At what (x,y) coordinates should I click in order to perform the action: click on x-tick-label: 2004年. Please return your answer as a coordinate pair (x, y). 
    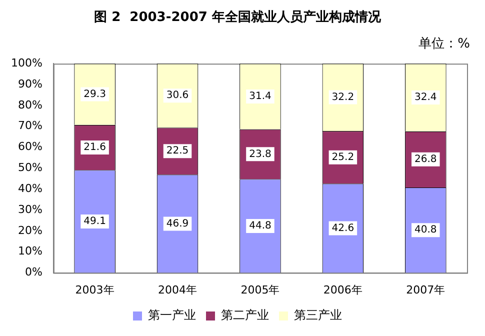
    Looking at the image, I should click on (178, 289).